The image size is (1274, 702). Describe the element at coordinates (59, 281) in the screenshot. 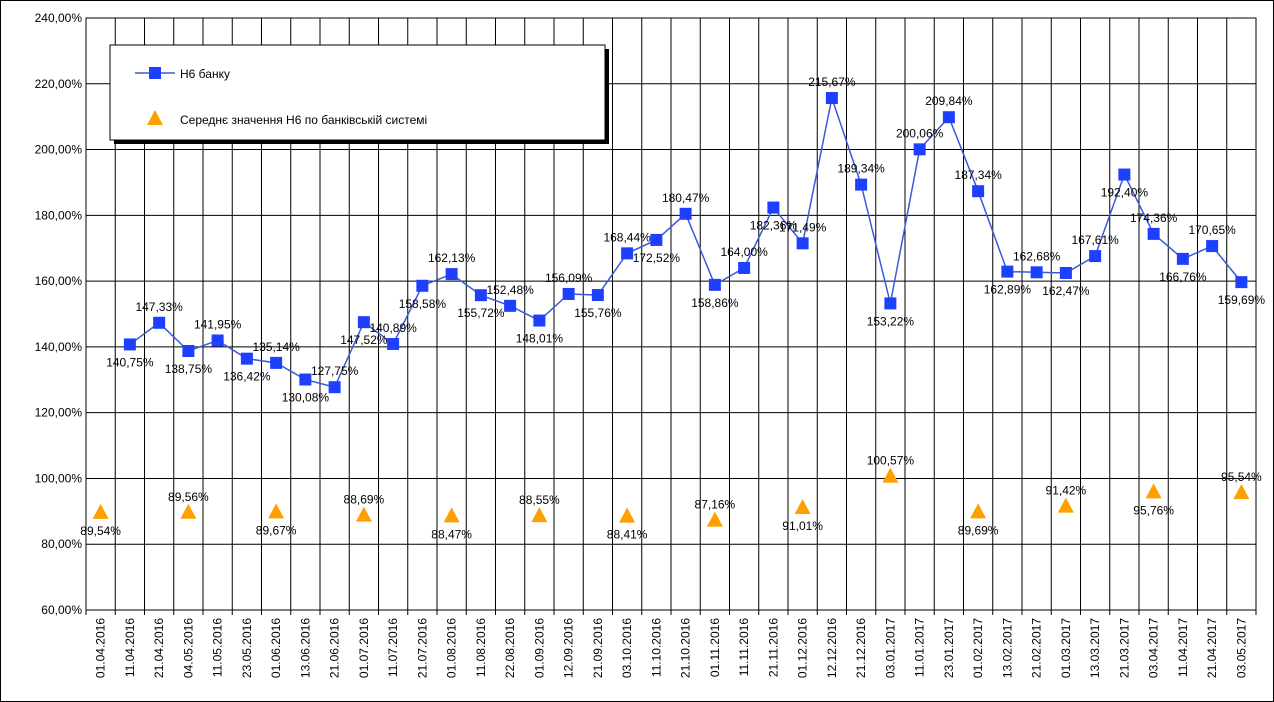

I see `y-tick-label: 160,00%` at that location.